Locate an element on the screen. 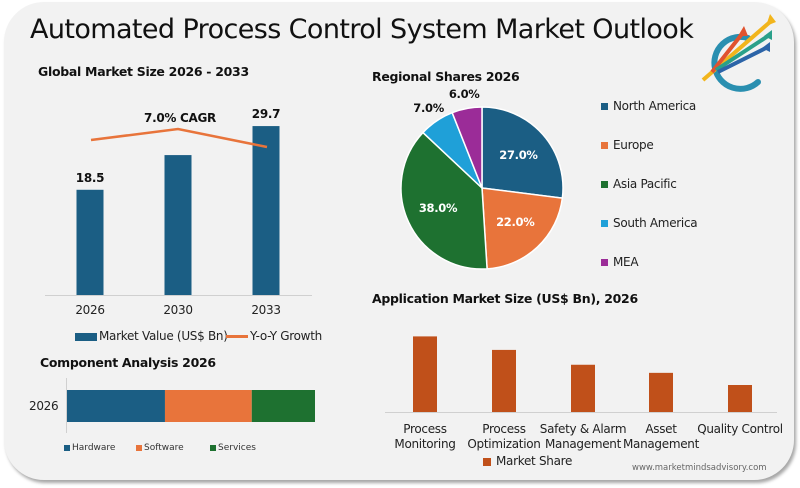 The image size is (800, 488). pie-label-asia-pacific: 38.0% is located at coordinates (438, 207).